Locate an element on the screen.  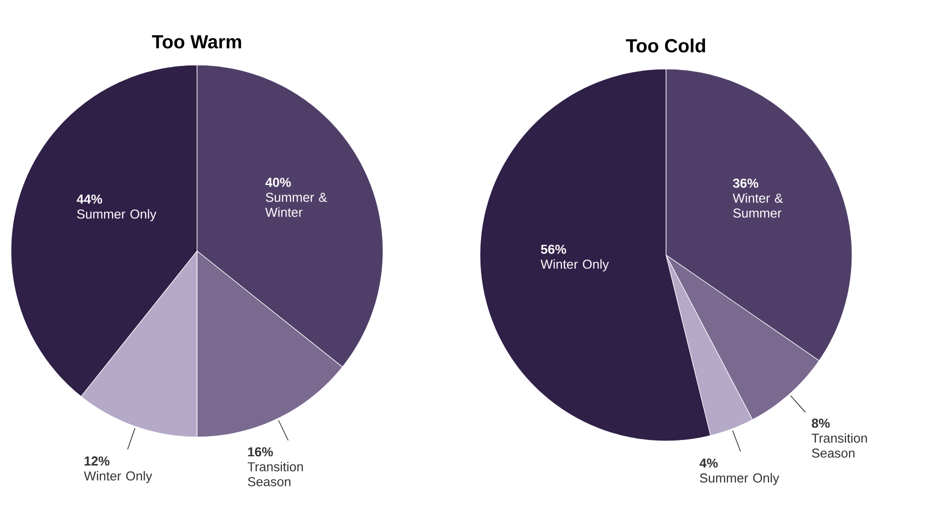
data-label: 16% is located at coordinates (260, 451).